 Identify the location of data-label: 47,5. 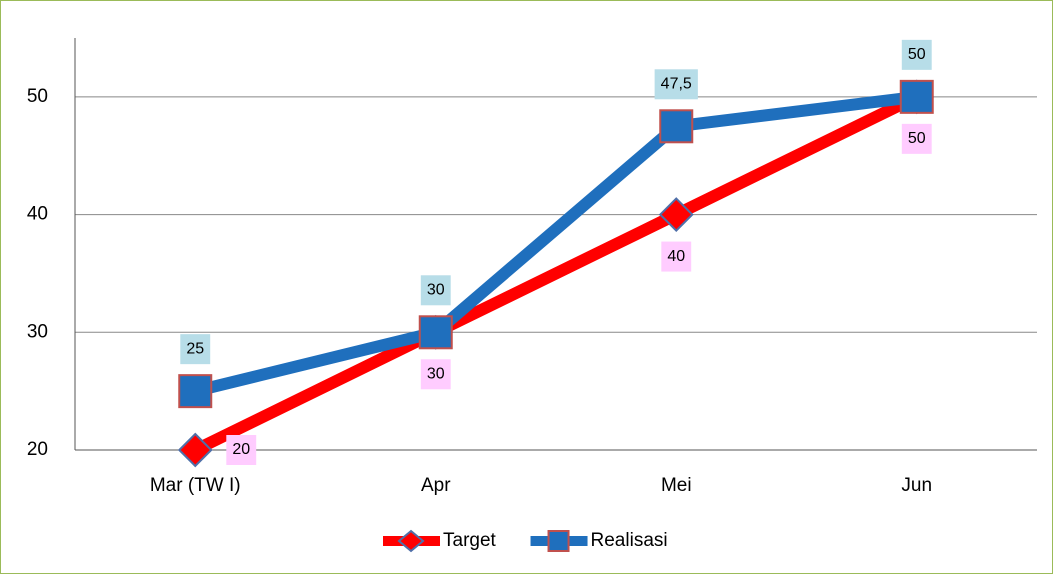
(676, 84).